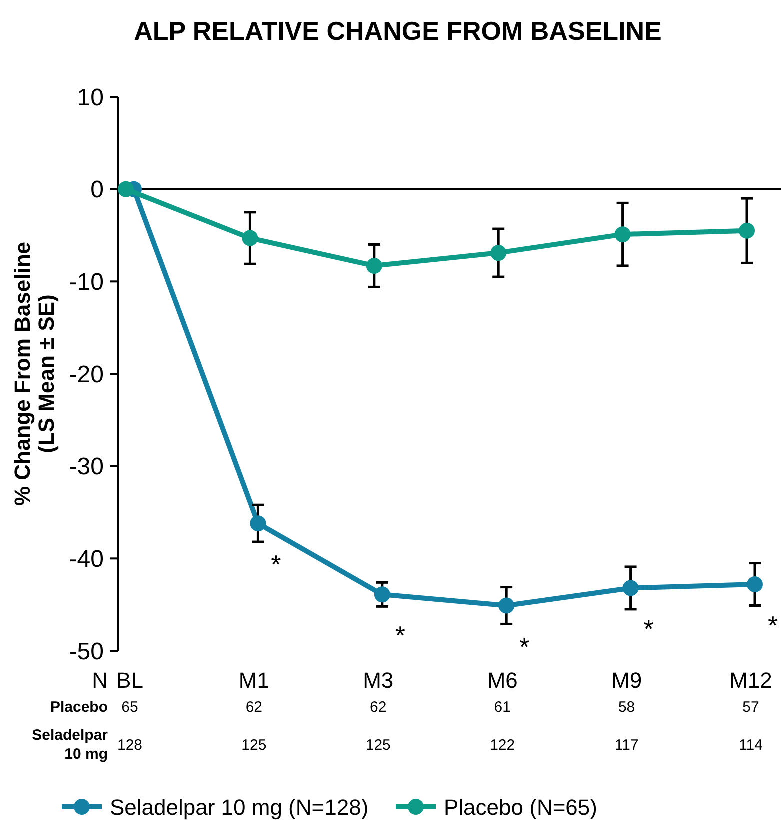 The width and height of the screenshot is (781, 832). I want to click on x-tick-label: M6, so click(502, 680).